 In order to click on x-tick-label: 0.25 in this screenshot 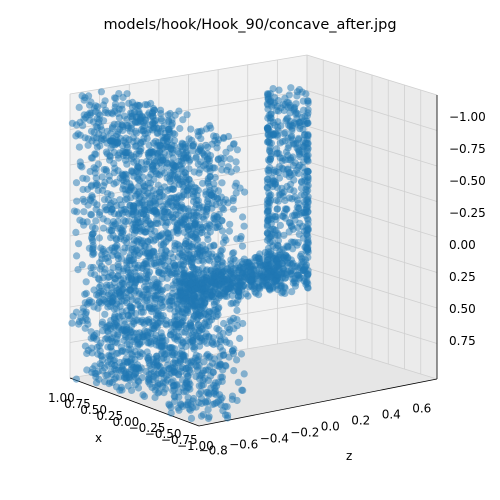, I will do `click(109, 416)`.